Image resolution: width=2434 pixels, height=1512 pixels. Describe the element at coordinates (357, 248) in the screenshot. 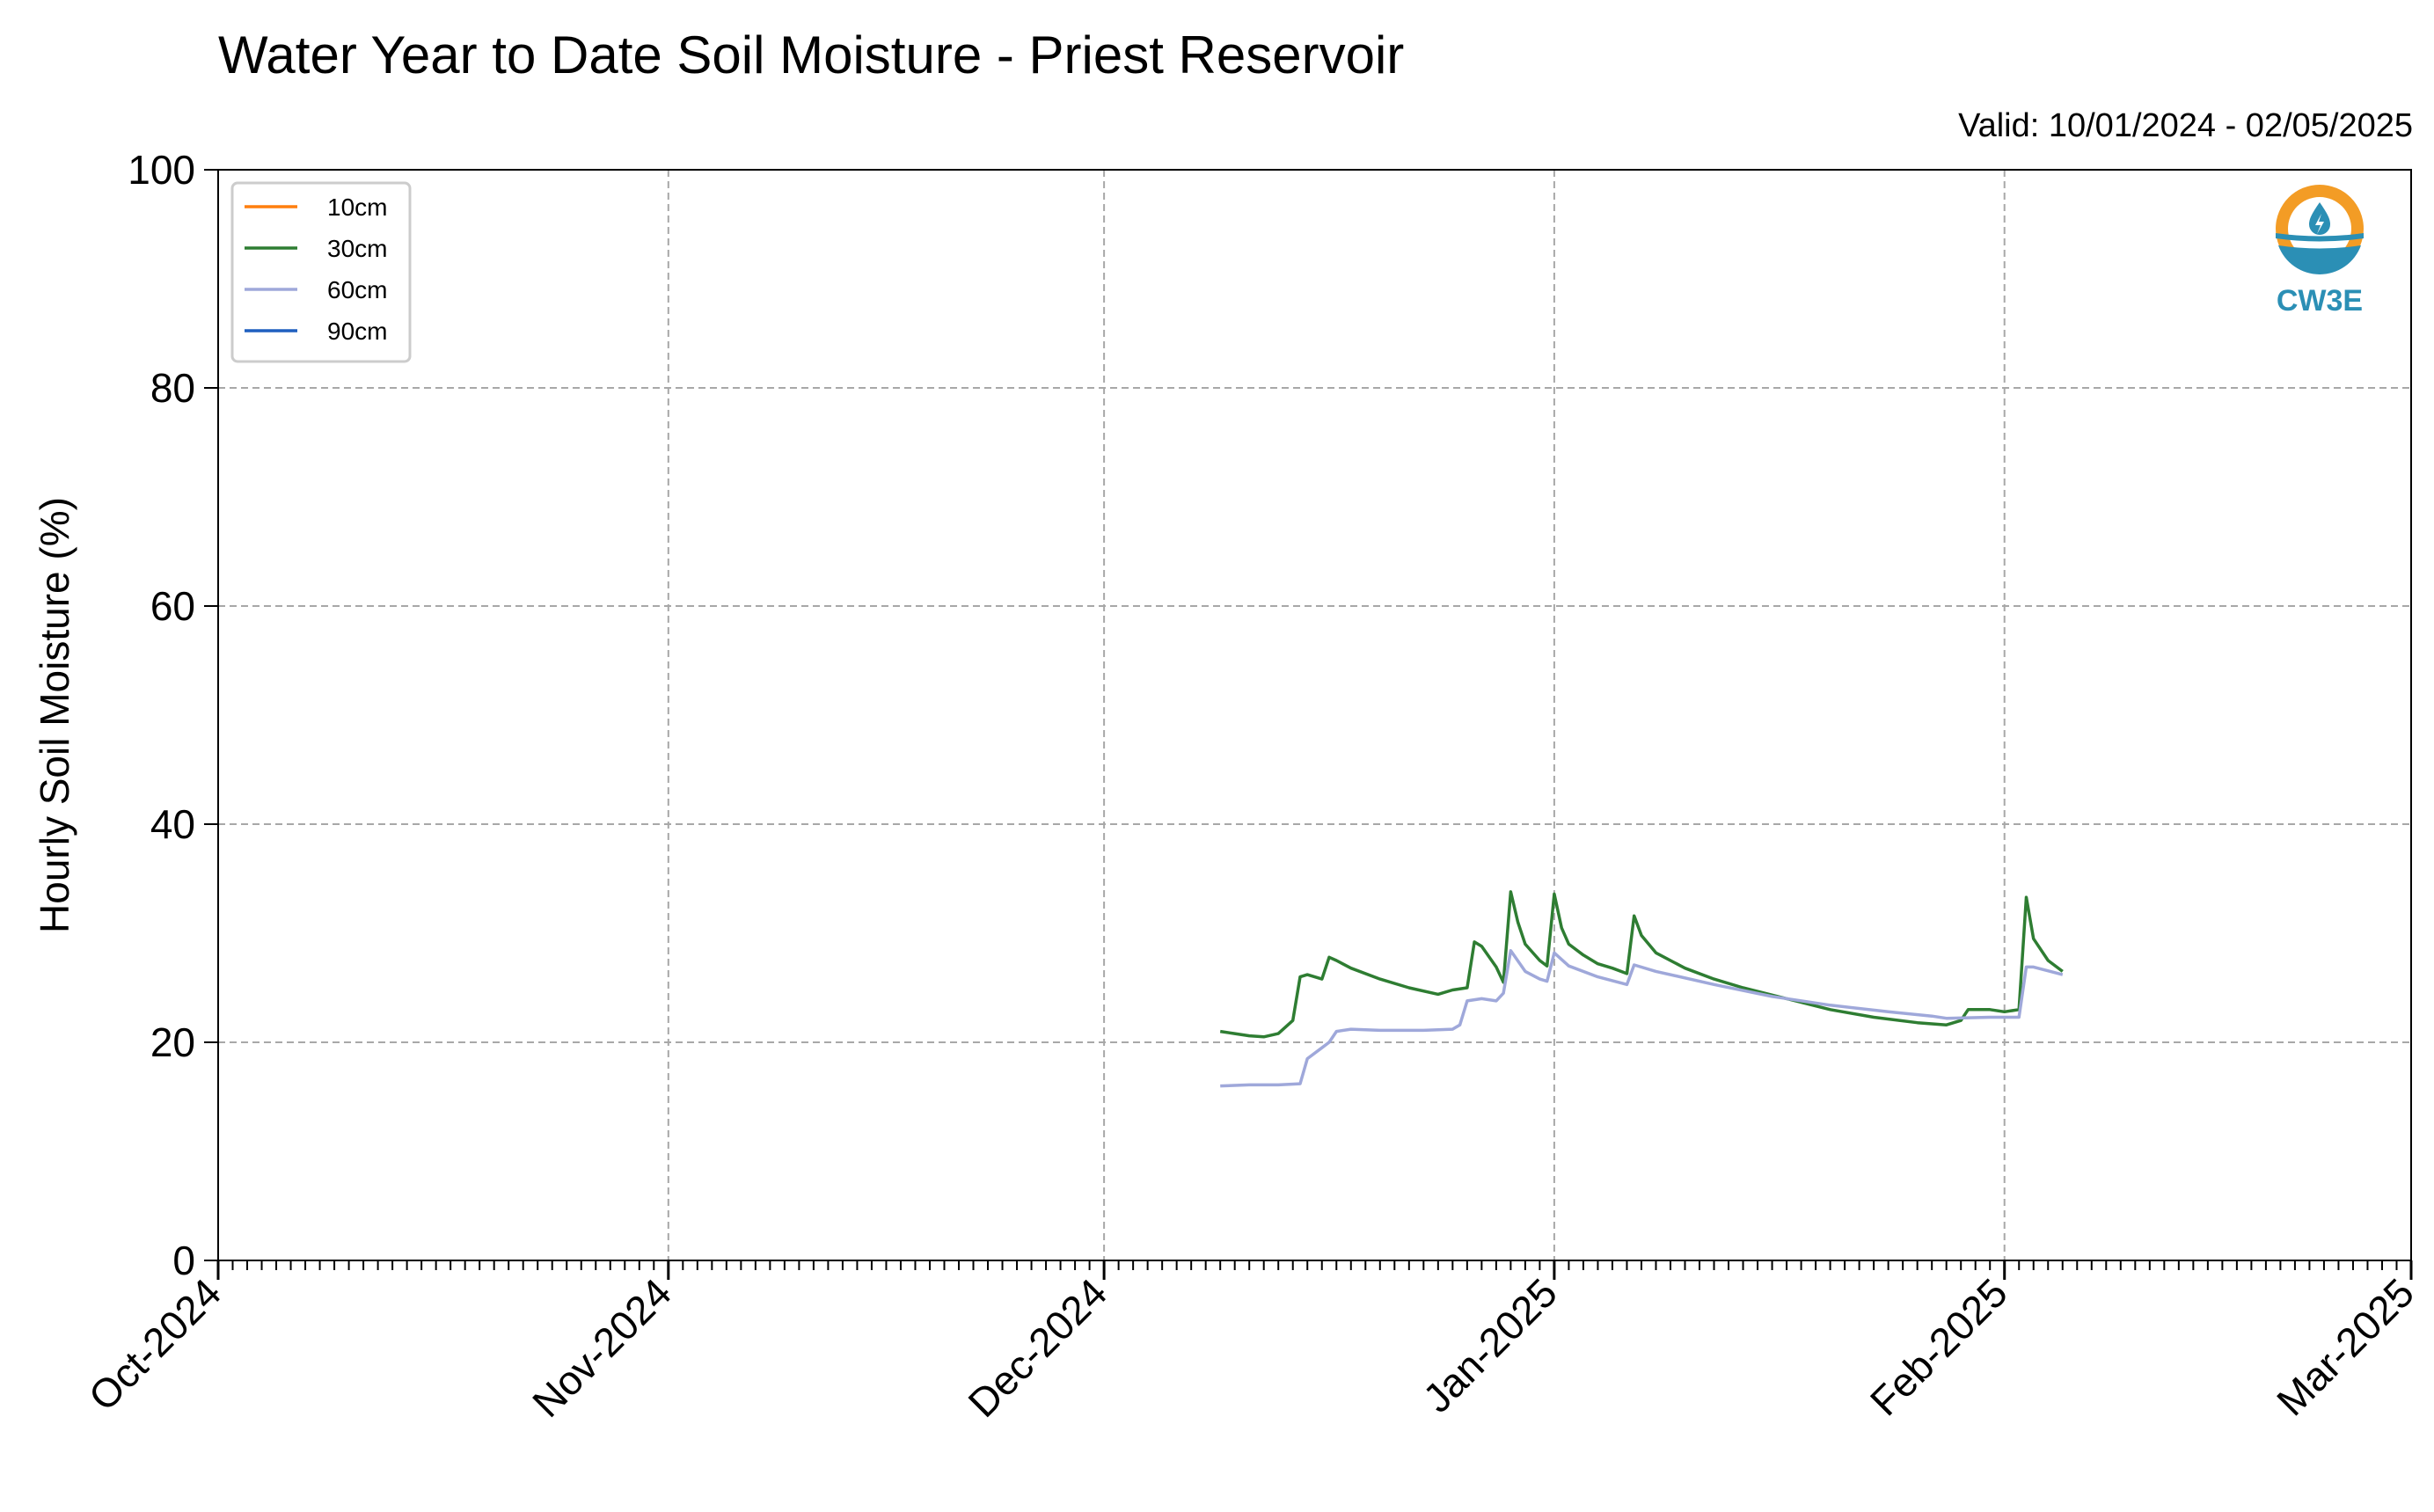

I see `legend-label: 30cm` at that location.